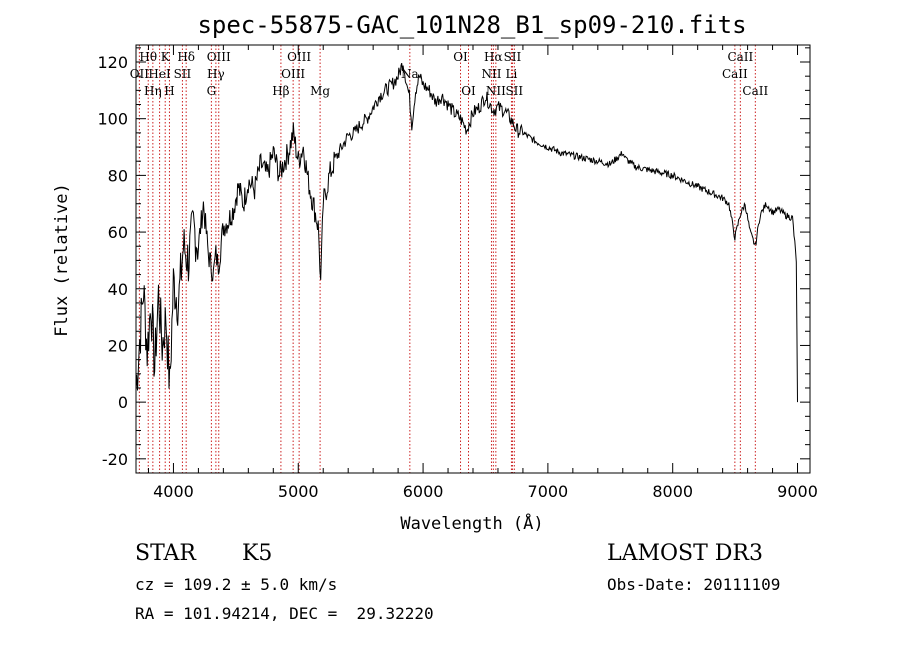 This screenshot has width=900, height=649. I want to click on y-tick-label: 100, so click(112, 119).